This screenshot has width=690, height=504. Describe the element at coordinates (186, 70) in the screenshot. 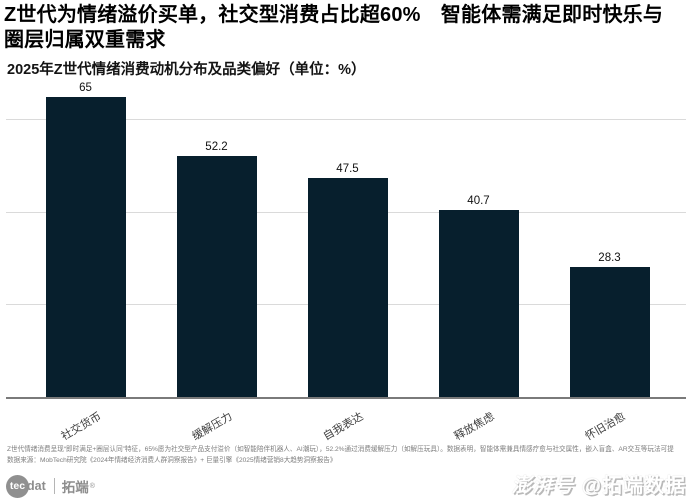

I see `chart-subtitle: 2025年Z世代情绪消费动机分布及品类偏好（单位：%）` at that location.